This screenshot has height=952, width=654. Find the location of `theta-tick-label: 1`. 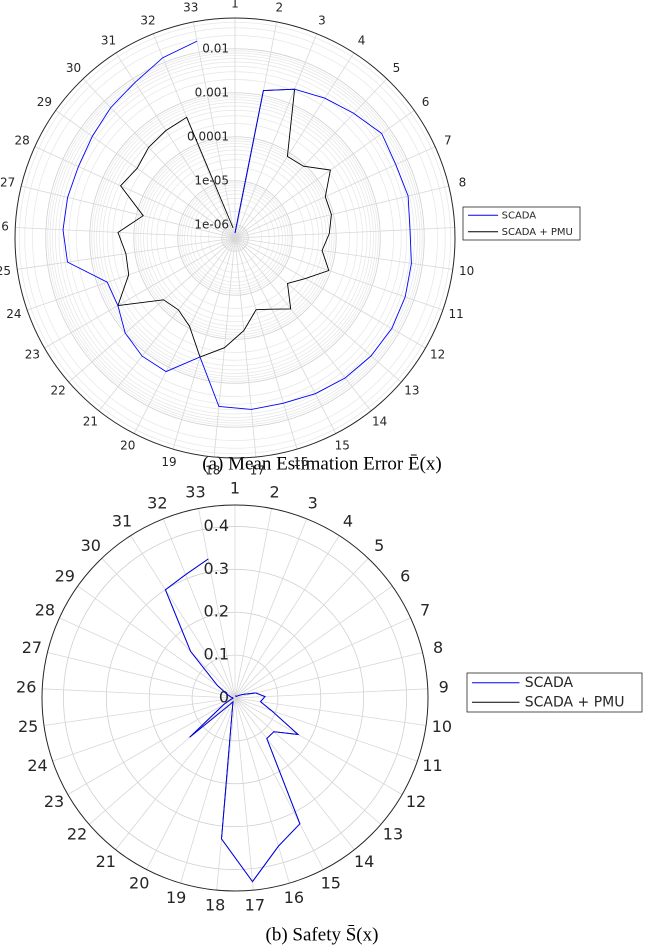

theta-tick-label: 1 is located at coordinates (235, 5).